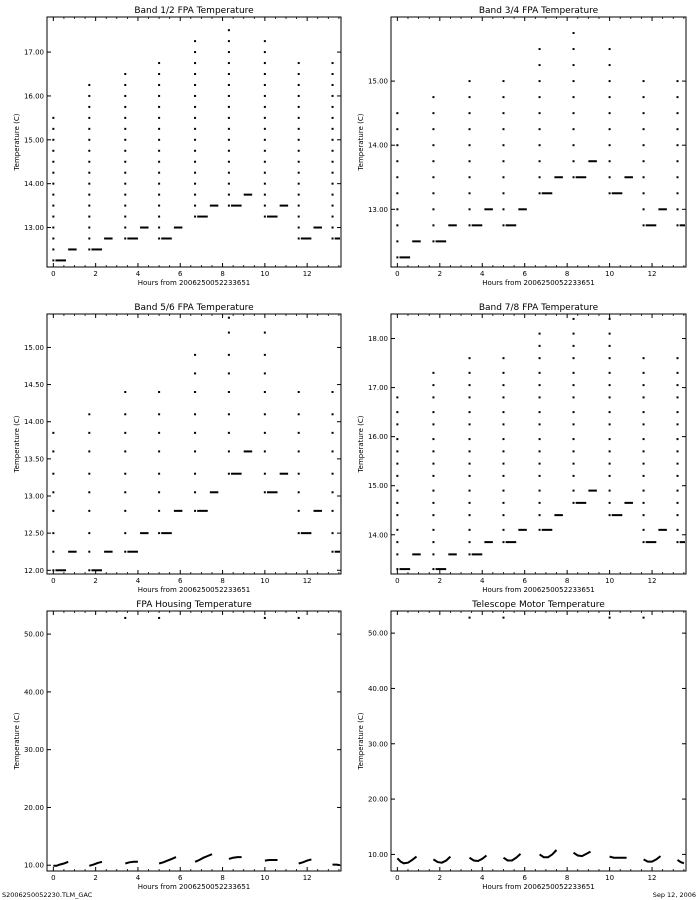 The width and height of the screenshot is (700, 900). What do you see at coordinates (194, 605) in the screenshot?
I see `chart-title: FPA Housing Temperature` at bounding box center [194, 605].